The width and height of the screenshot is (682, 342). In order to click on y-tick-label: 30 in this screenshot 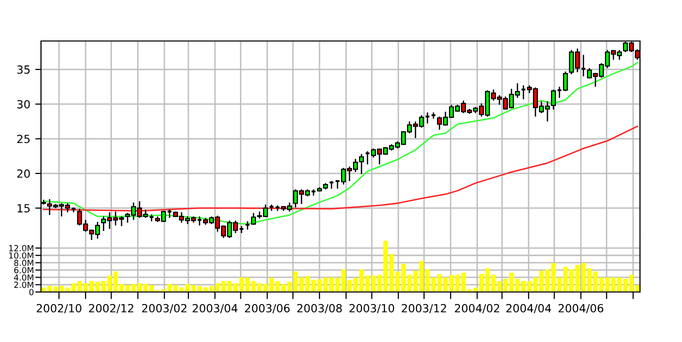, I will do `click(23, 104)`.